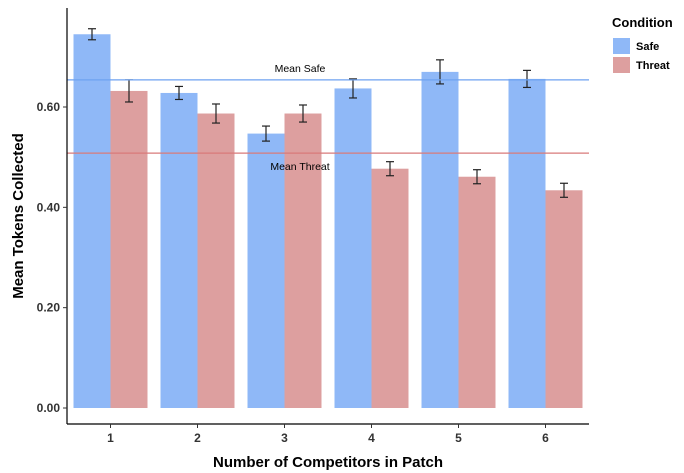 Image resolution: width=684 pixels, height=473 pixels. I want to click on y-tick-label: 0.60, so click(49, 107).